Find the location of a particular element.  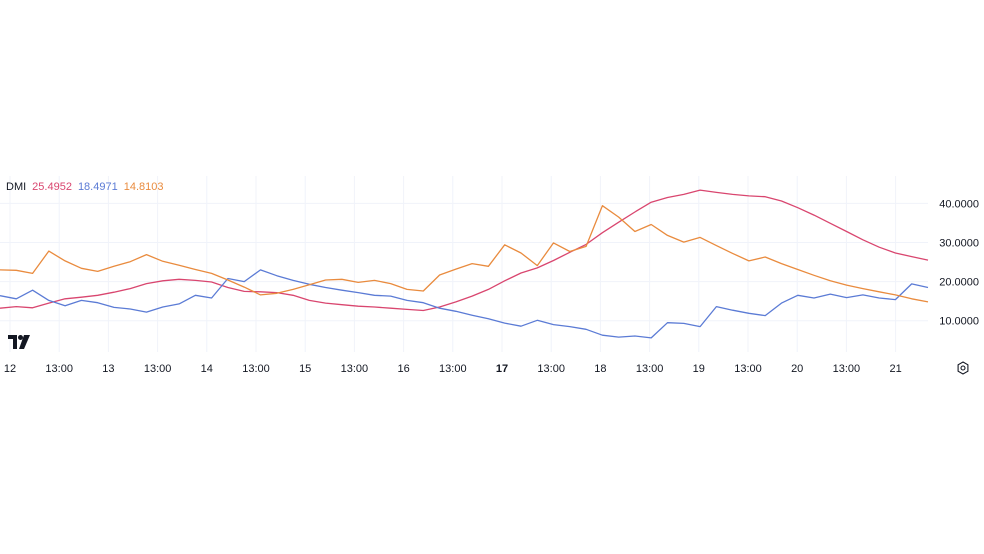

gear-icon is located at coordinates (963, 368).